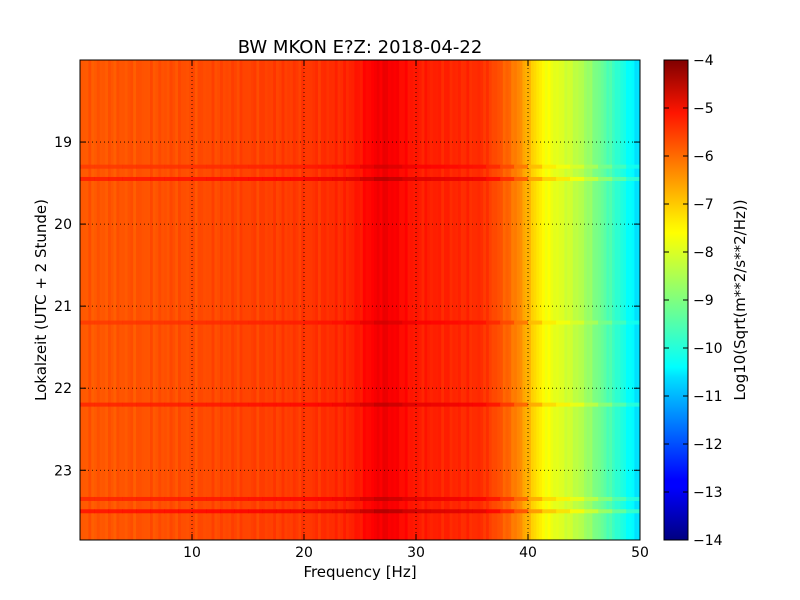 This screenshot has height=600, width=800. Describe the element at coordinates (703, 61) in the screenshot. I see `colorbar-tick-label: −4` at that location.